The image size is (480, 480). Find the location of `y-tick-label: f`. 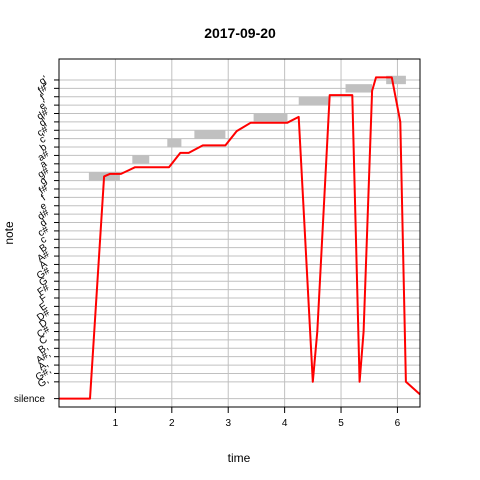

y-tick-label: f is located at coordinates (43, 198).